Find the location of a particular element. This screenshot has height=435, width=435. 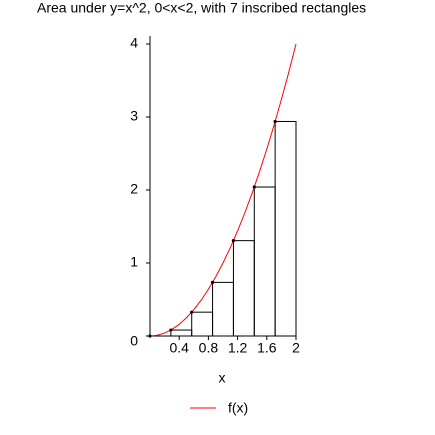

x-axis-label: x is located at coordinates (222, 378).